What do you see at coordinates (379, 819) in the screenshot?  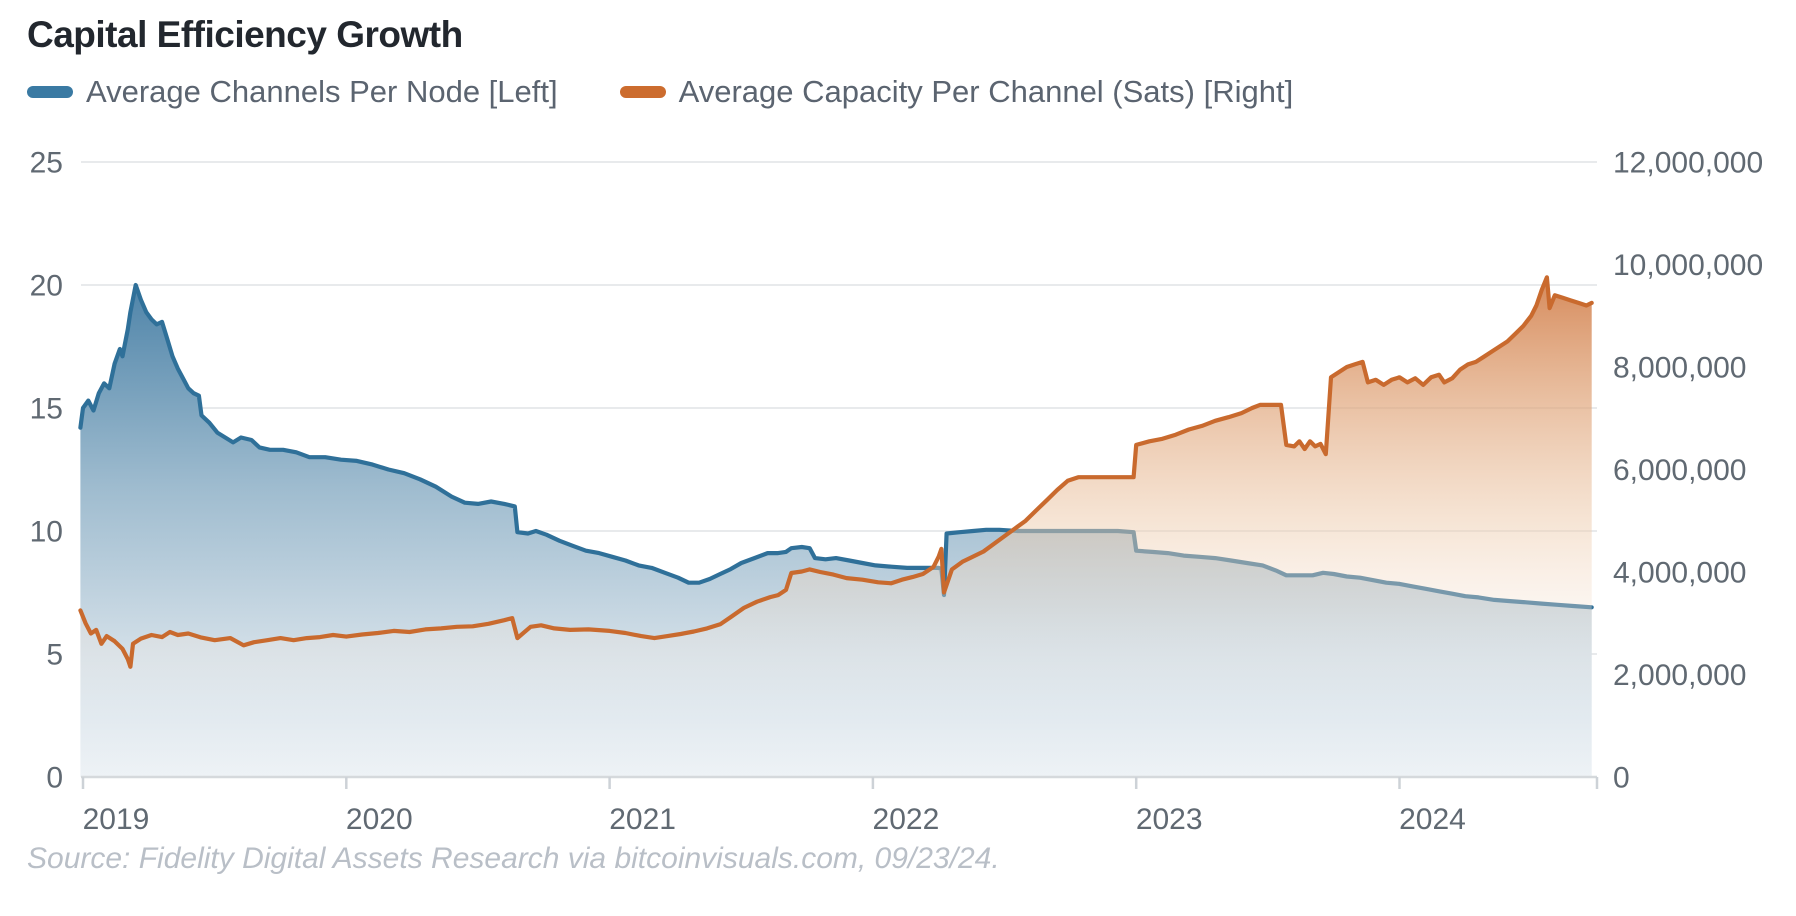 I see `x-axis-year-label: 2020` at bounding box center [379, 819].